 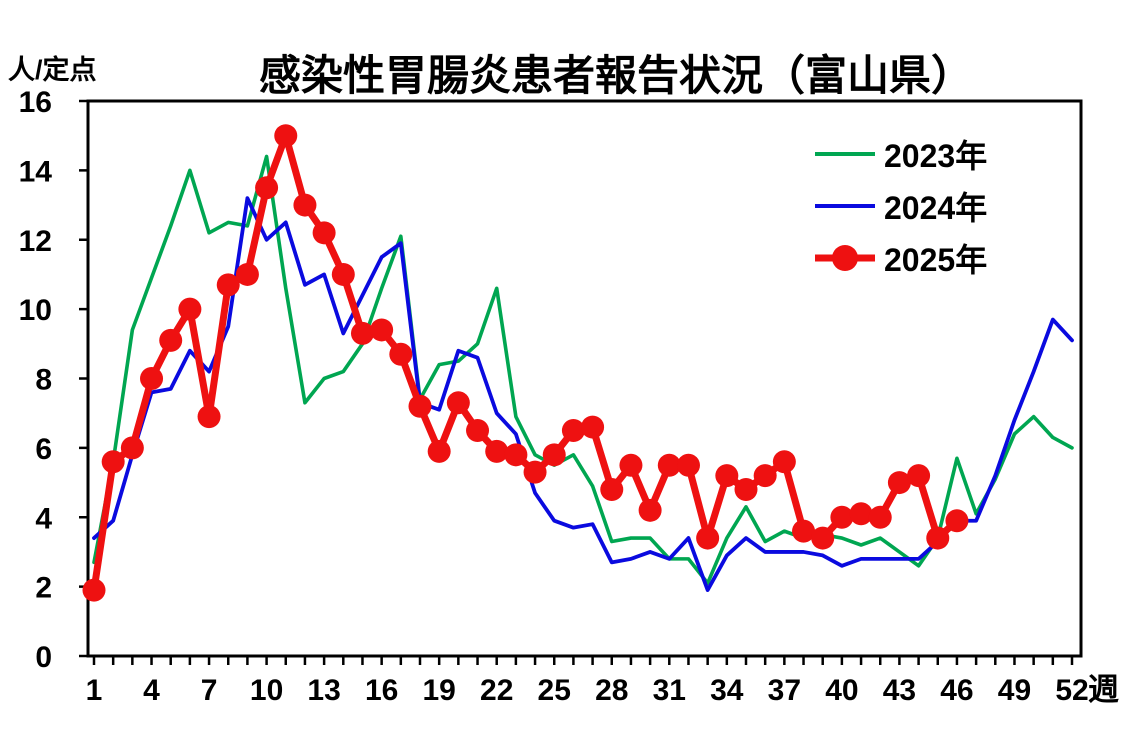 I want to click on svg-text: 7, so click(x=209, y=690).